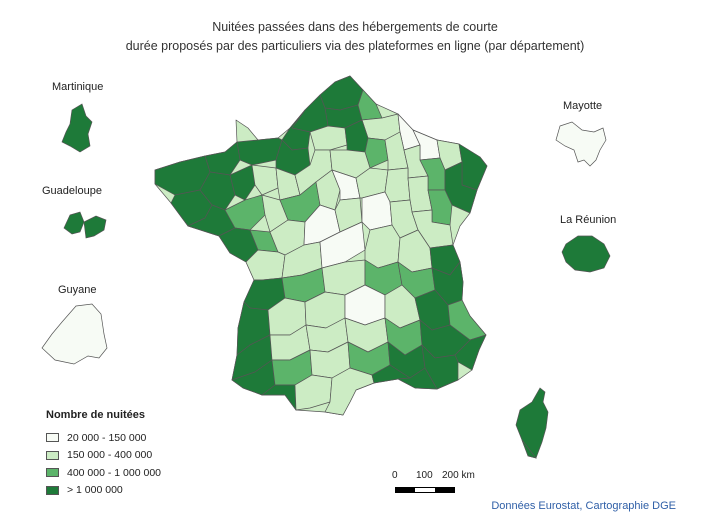 The image size is (710, 522). Describe the element at coordinates (77, 128) in the screenshot. I see `martinique` at that location.